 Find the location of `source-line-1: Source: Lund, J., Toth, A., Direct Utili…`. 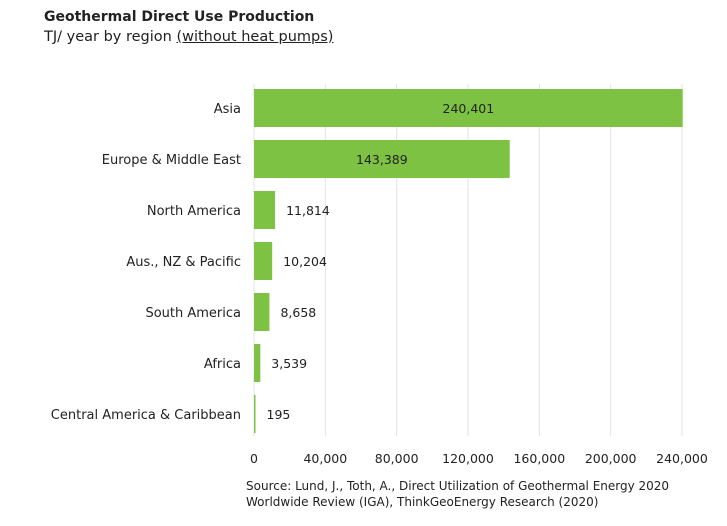

source-line-1: Source: Lund, J., Toth, A., Direct Utili… is located at coordinates (458, 486).